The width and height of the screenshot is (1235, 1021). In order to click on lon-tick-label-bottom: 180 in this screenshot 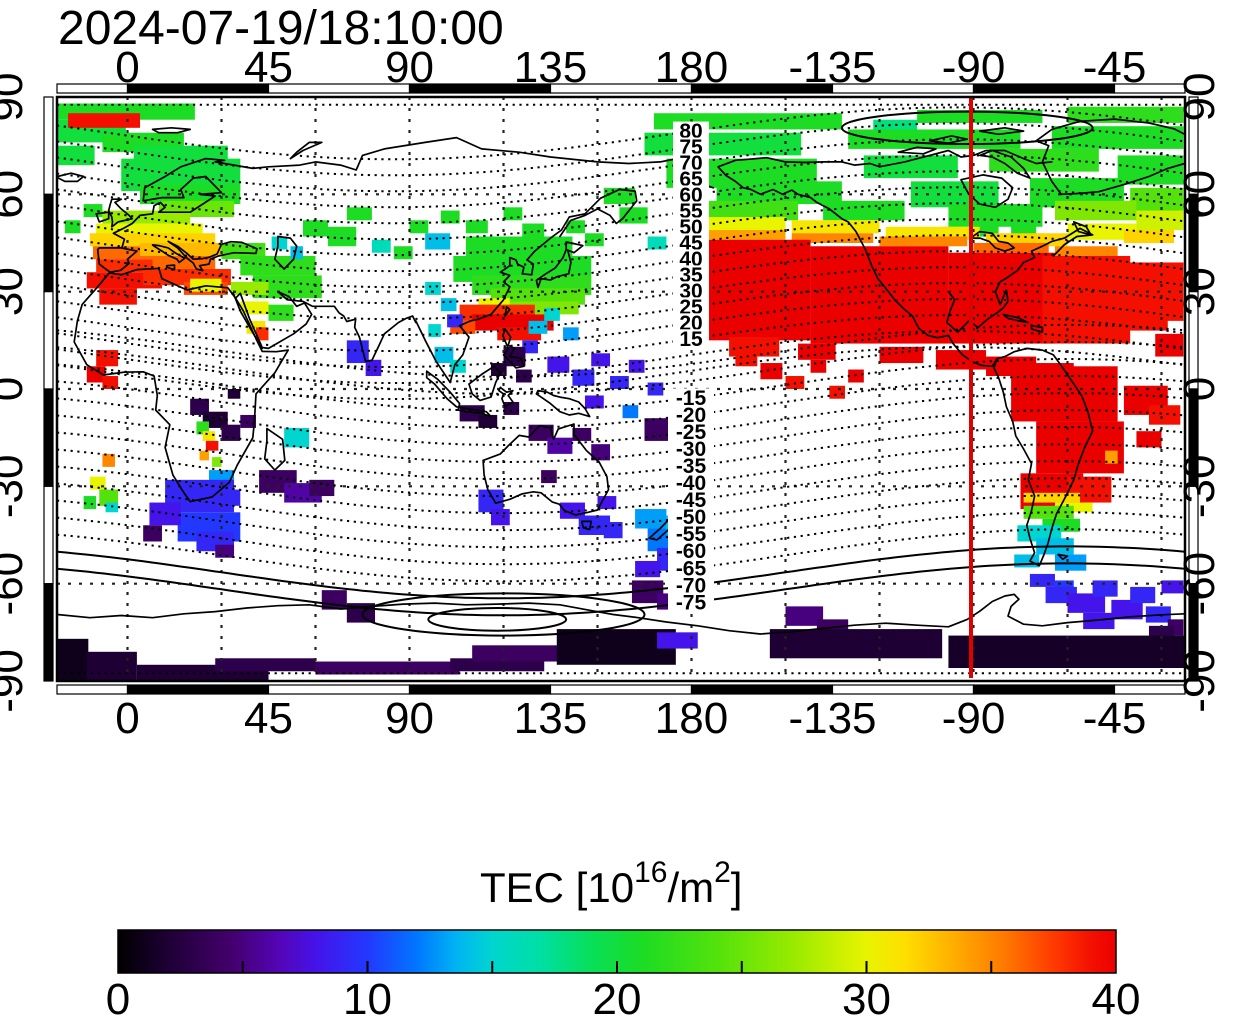, I will do `click(691, 718)`.